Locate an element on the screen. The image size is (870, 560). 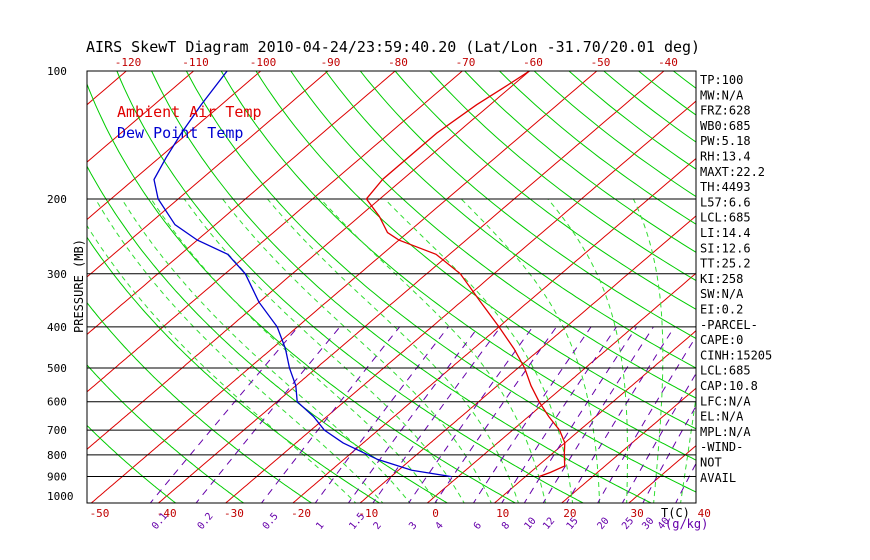
index-item: LI:14.4 is located at coordinates (725, 233).